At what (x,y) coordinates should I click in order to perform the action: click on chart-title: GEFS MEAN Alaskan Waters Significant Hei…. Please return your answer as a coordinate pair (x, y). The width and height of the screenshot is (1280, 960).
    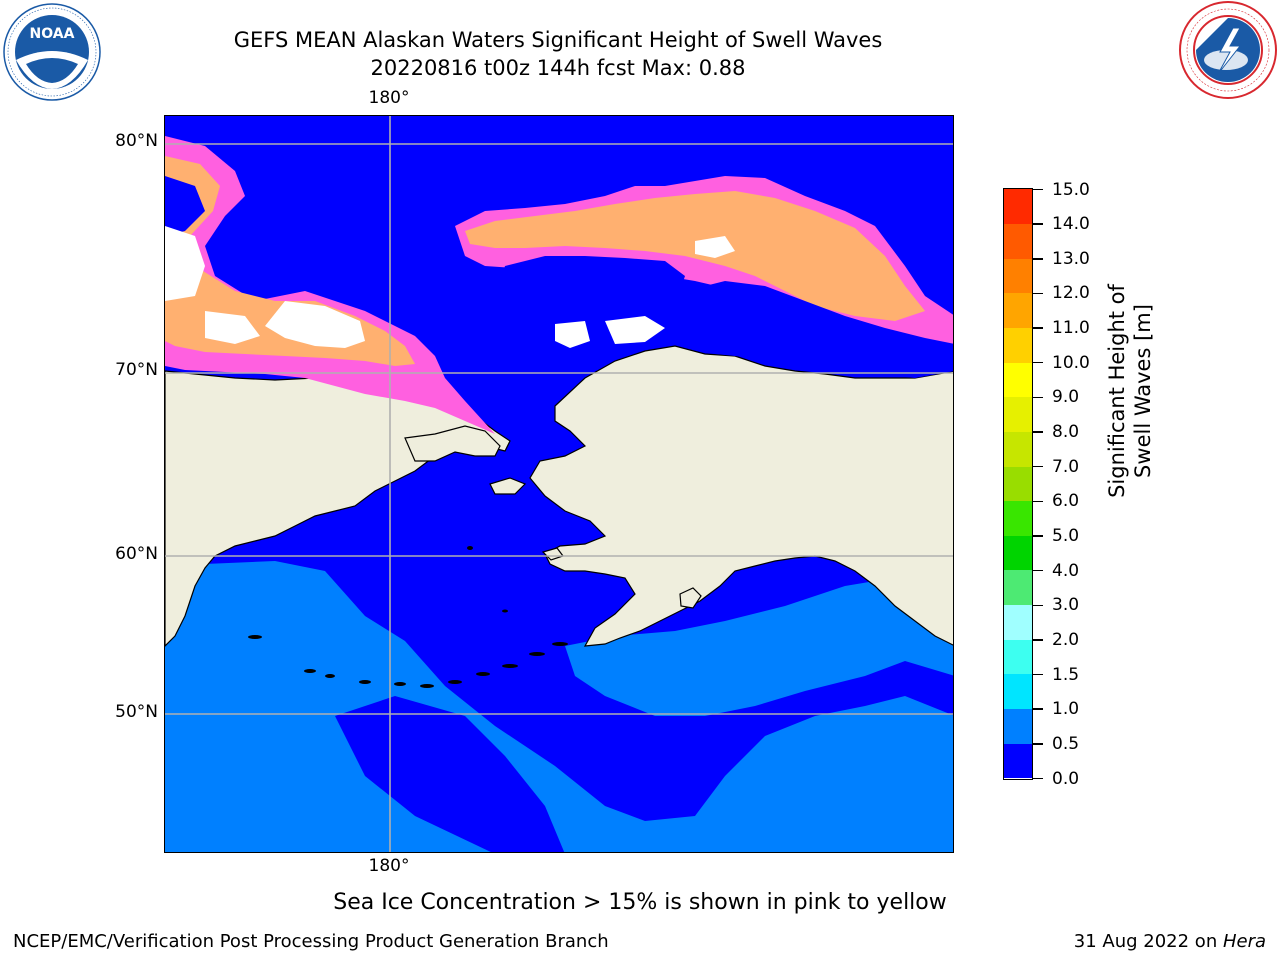
    Looking at the image, I should click on (558, 40).